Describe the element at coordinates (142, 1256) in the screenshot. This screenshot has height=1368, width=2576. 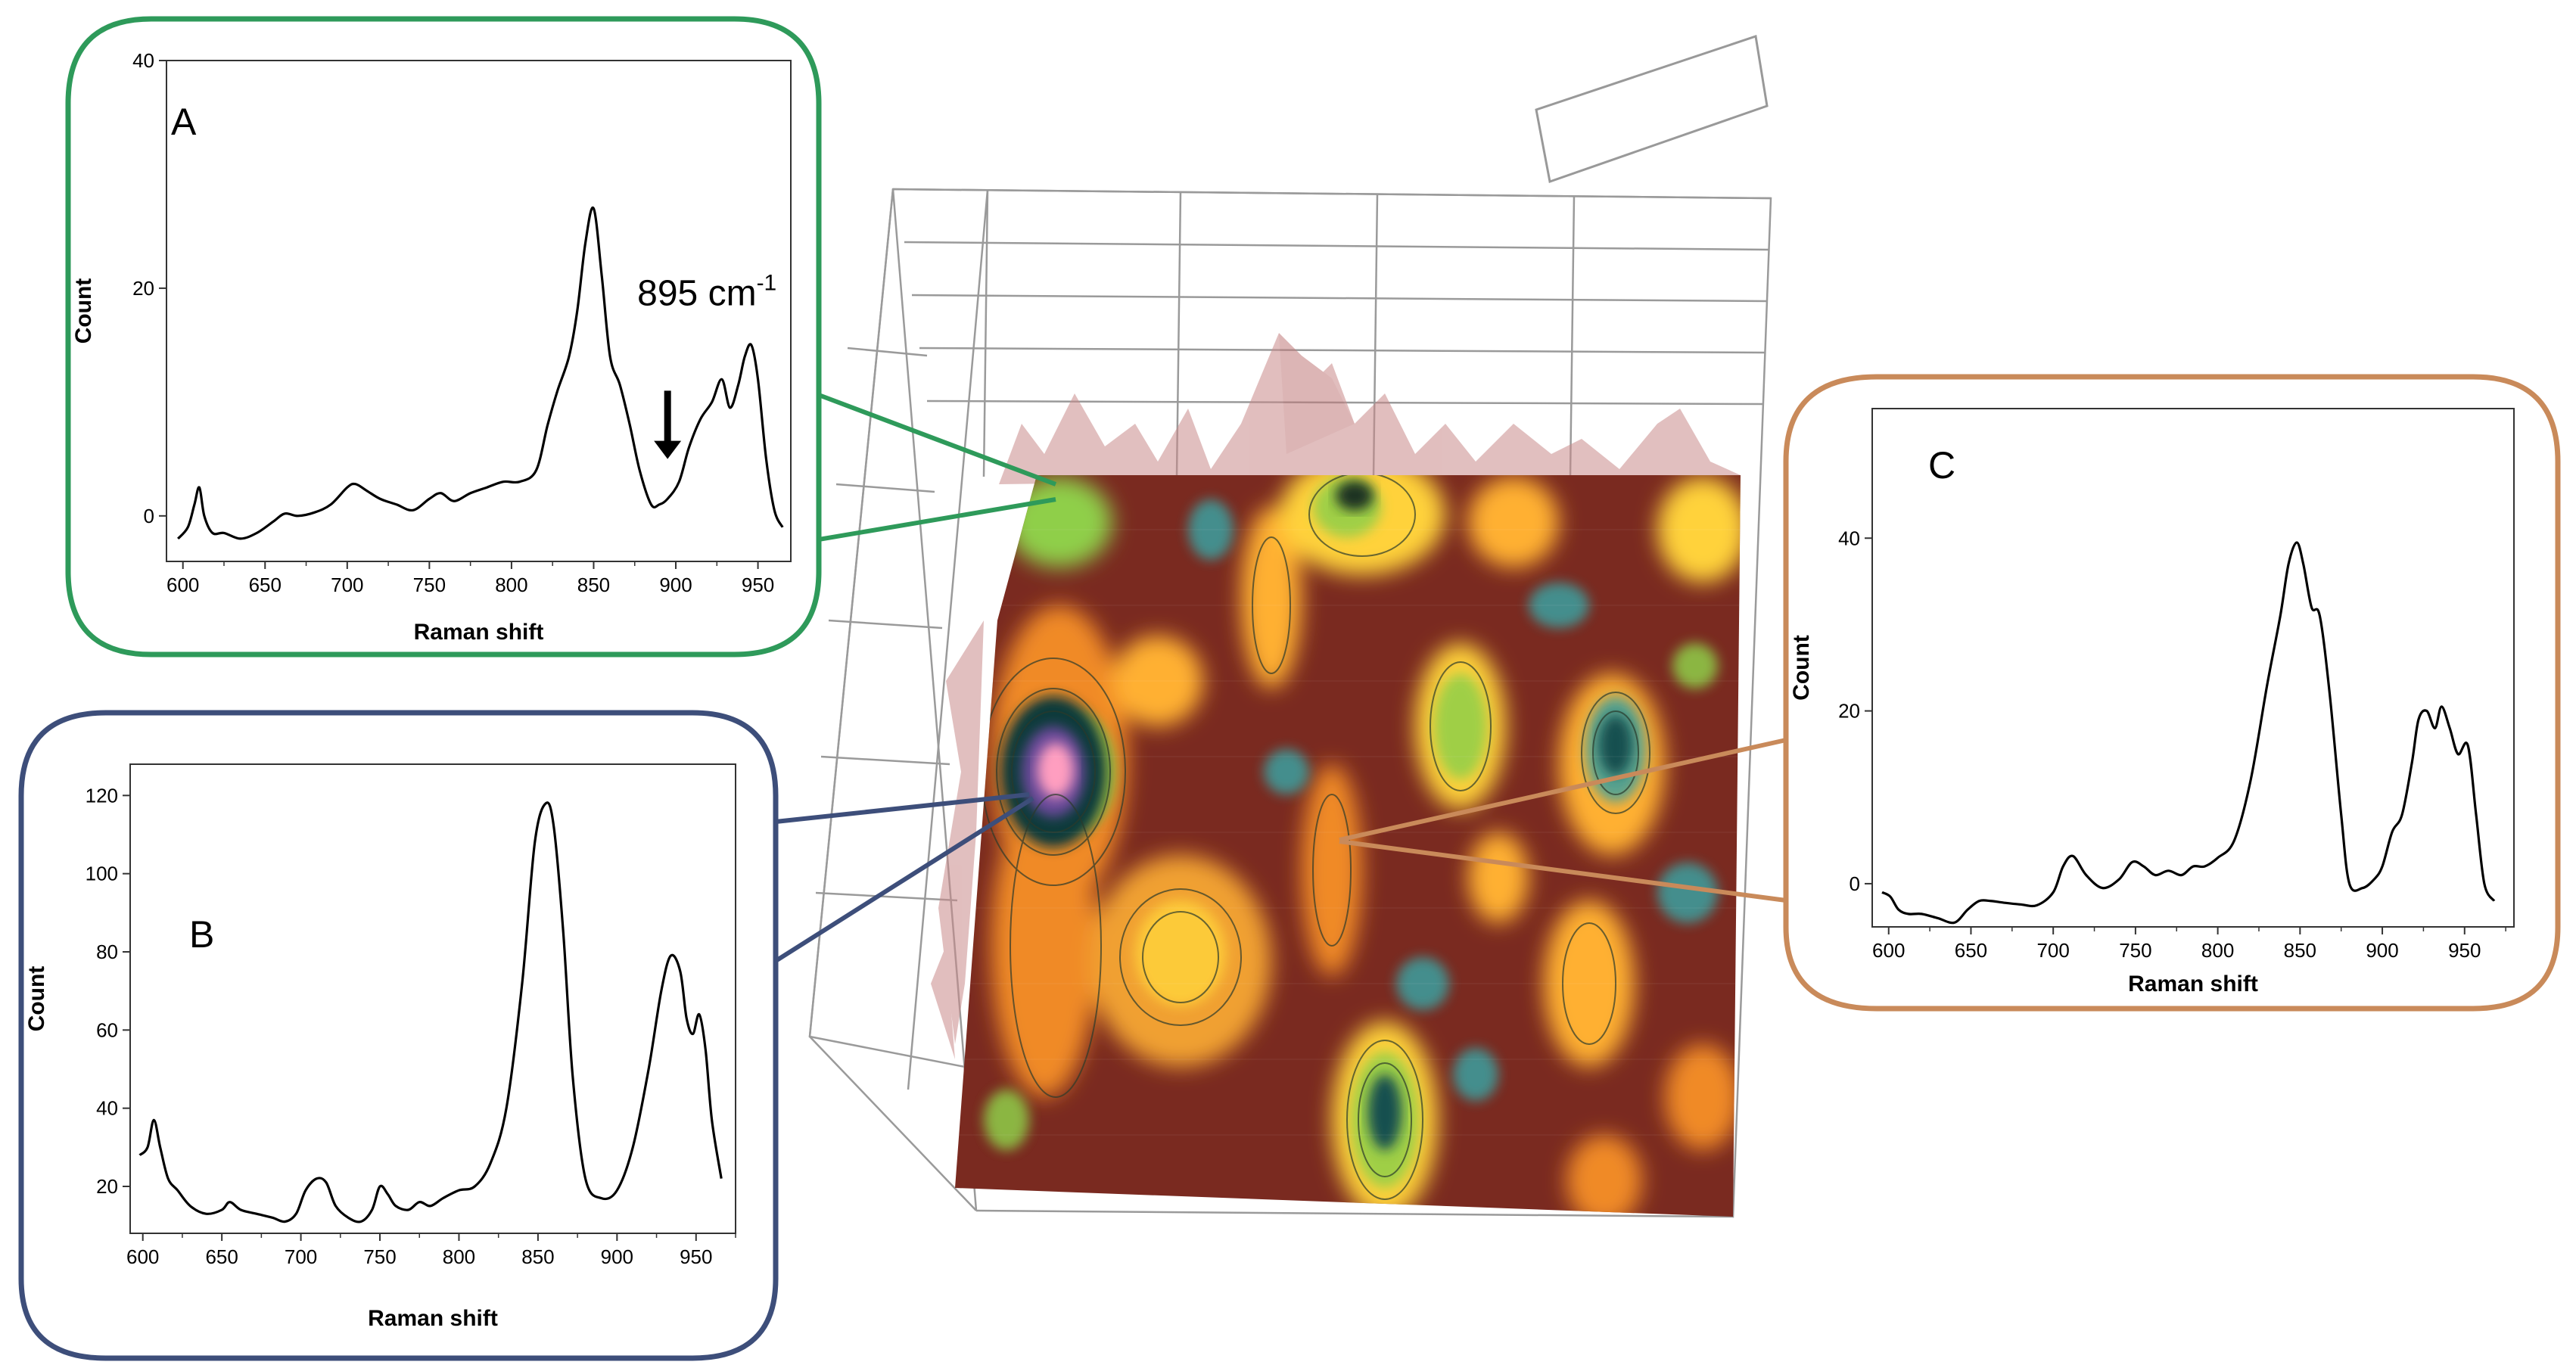
I see `chart-b-xtick-label: 600` at that location.